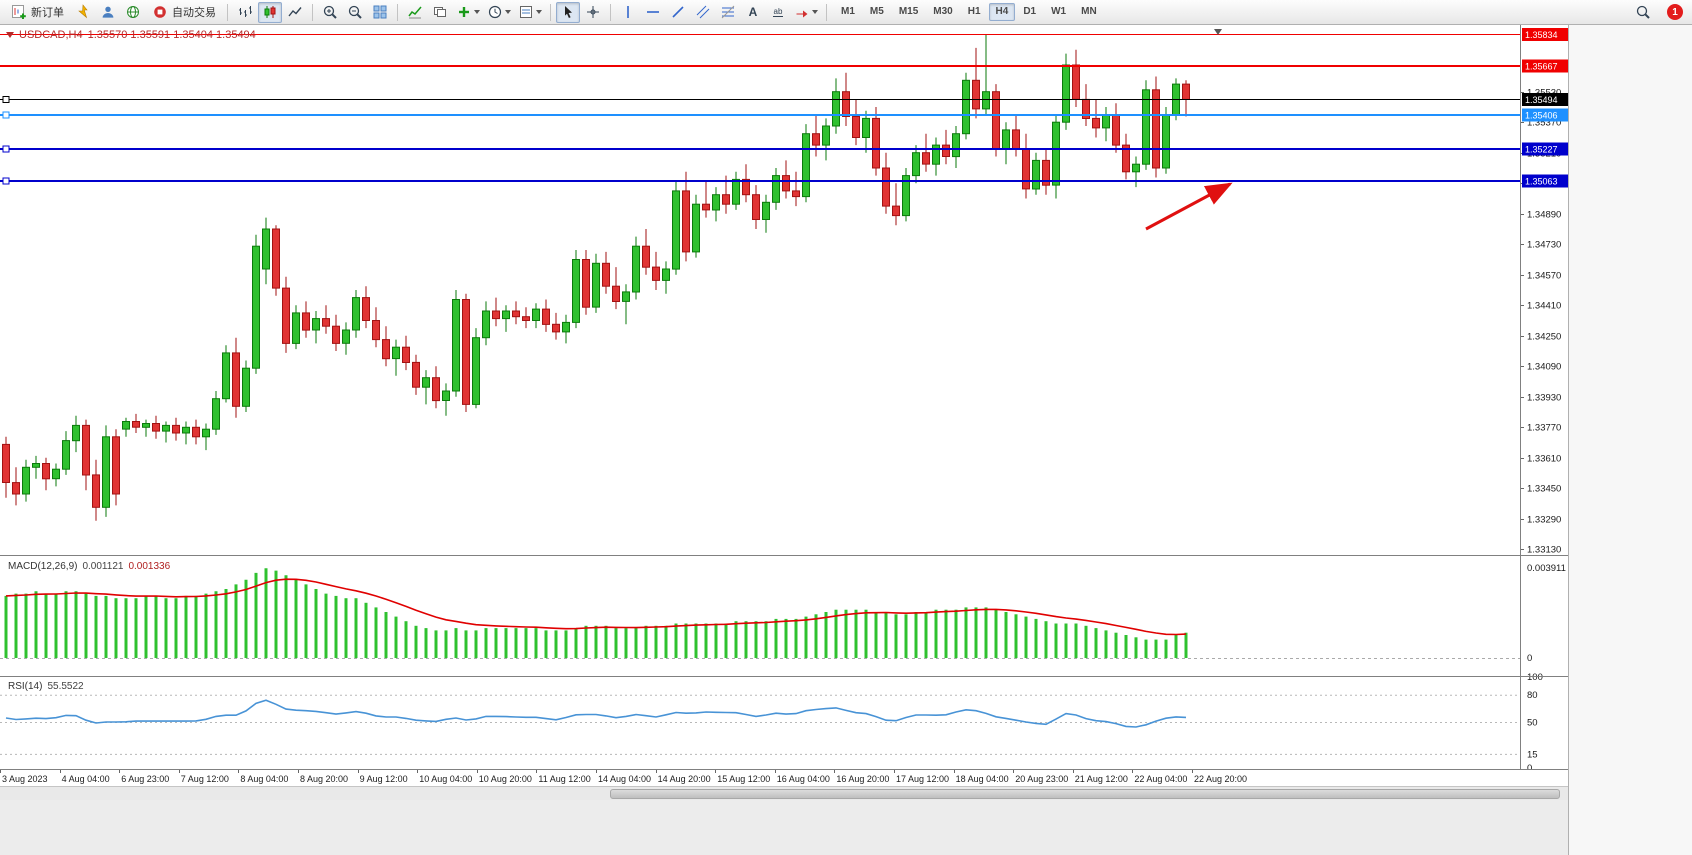 The image size is (1692, 855). Describe the element at coordinates (1089, 12) in the screenshot. I see `timeframe-mn-button: MN` at that location.